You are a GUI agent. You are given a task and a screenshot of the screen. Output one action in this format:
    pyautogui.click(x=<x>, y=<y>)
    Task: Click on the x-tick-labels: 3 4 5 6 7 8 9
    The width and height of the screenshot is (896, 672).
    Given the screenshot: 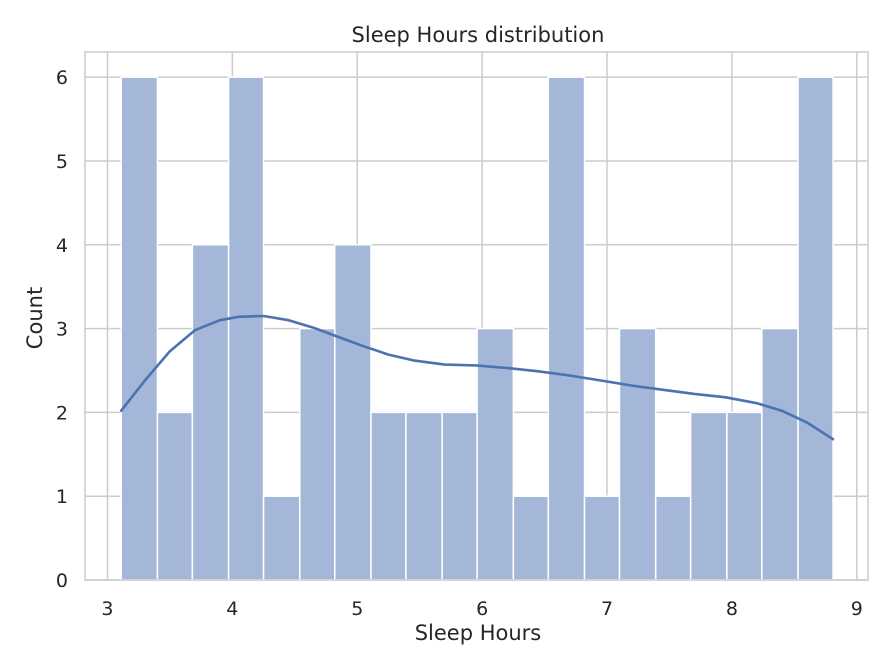 What is the action you would take?
    pyautogui.click(x=481, y=609)
    